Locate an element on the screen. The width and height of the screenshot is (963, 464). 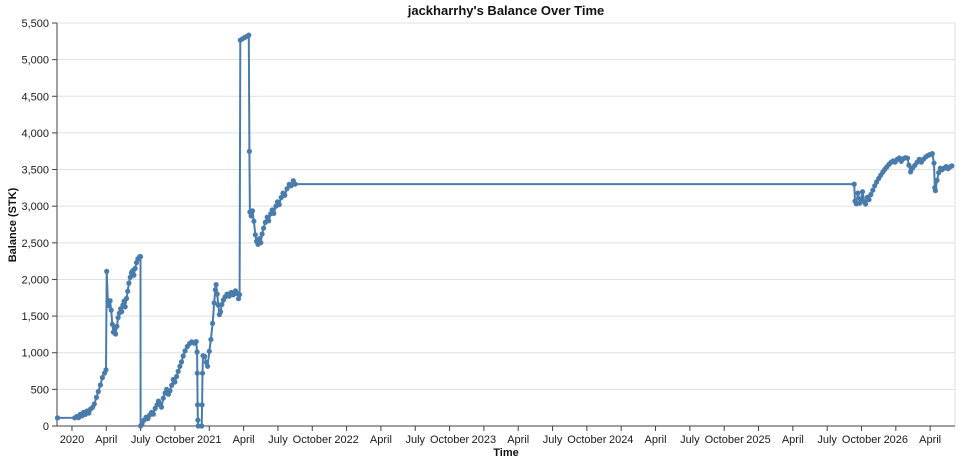
x-tick-label: 2023 is located at coordinates (484, 440).